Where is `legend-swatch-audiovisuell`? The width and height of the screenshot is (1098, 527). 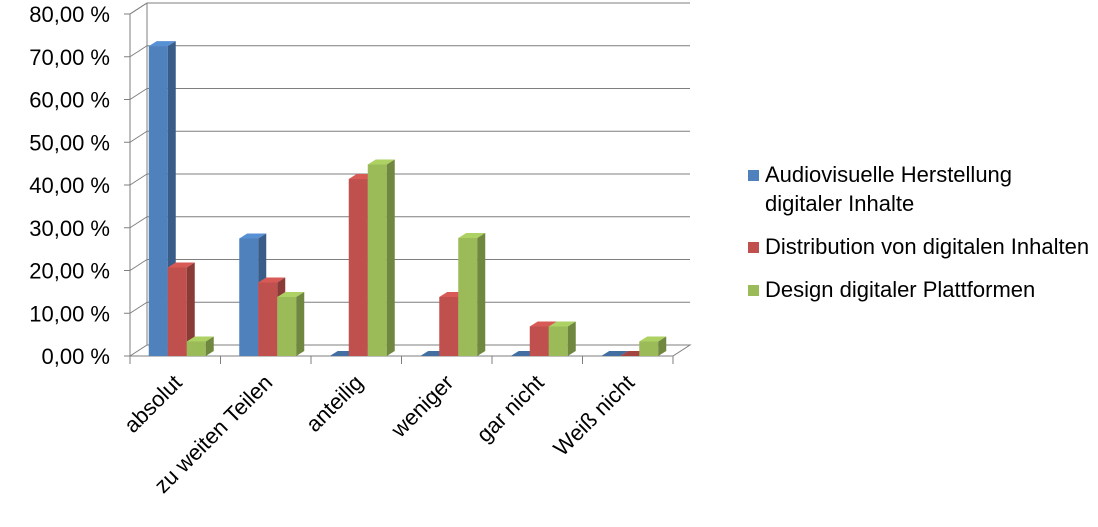
legend-swatch-audiovisuell is located at coordinates (753, 175).